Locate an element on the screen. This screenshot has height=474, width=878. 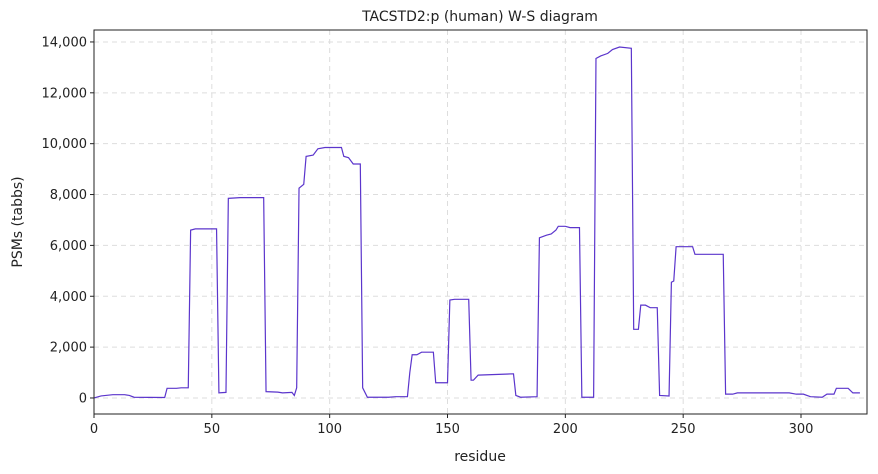
y-tick-label: 6,000 is located at coordinates (68, 246).